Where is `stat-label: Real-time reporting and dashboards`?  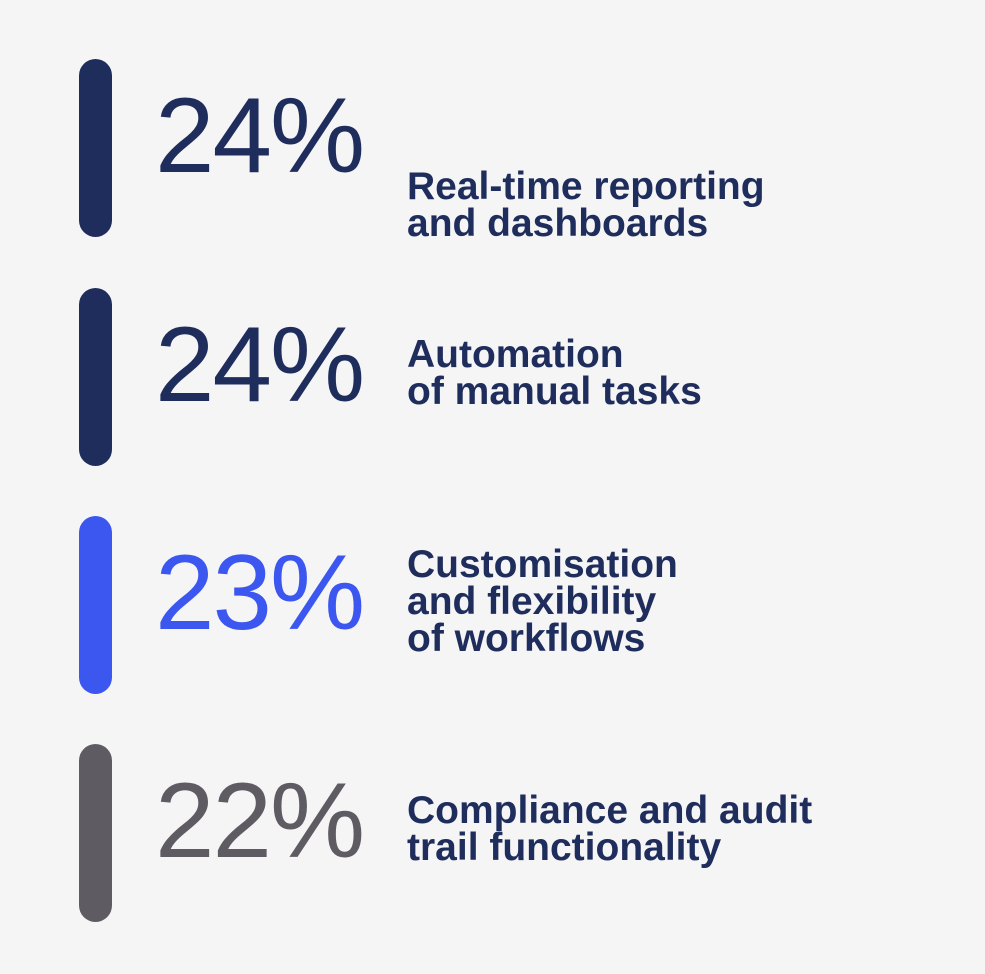 stat-label: Real-time reporting and dashboards is located at coordinates (586, 205).